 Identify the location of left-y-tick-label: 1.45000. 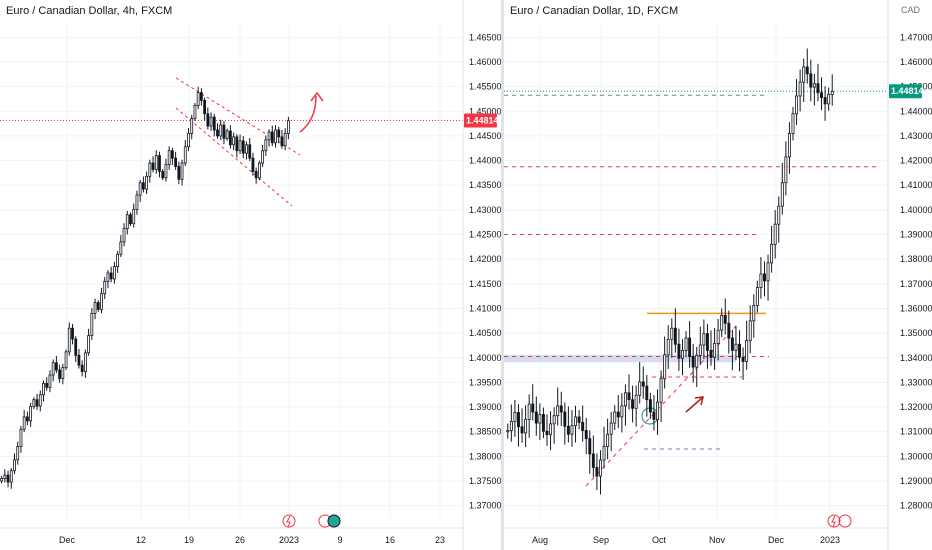
(485, 111).